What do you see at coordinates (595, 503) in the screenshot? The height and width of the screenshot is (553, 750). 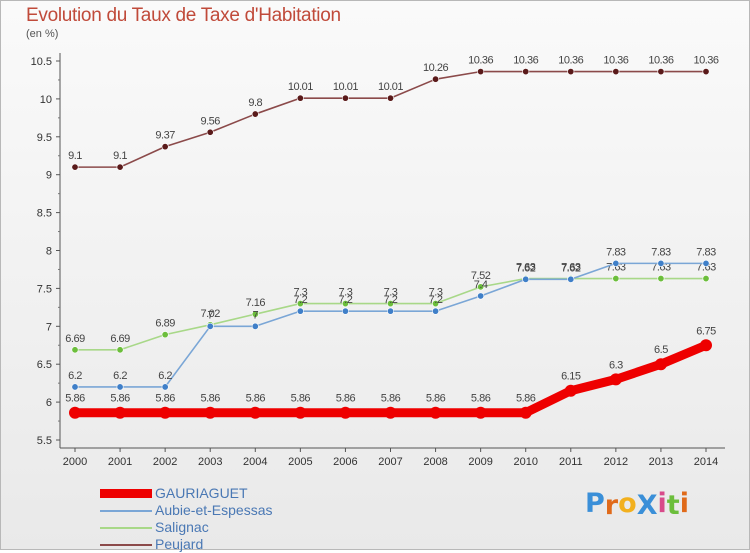 I see `logo-letter: P` at bounding box center [595, 503].